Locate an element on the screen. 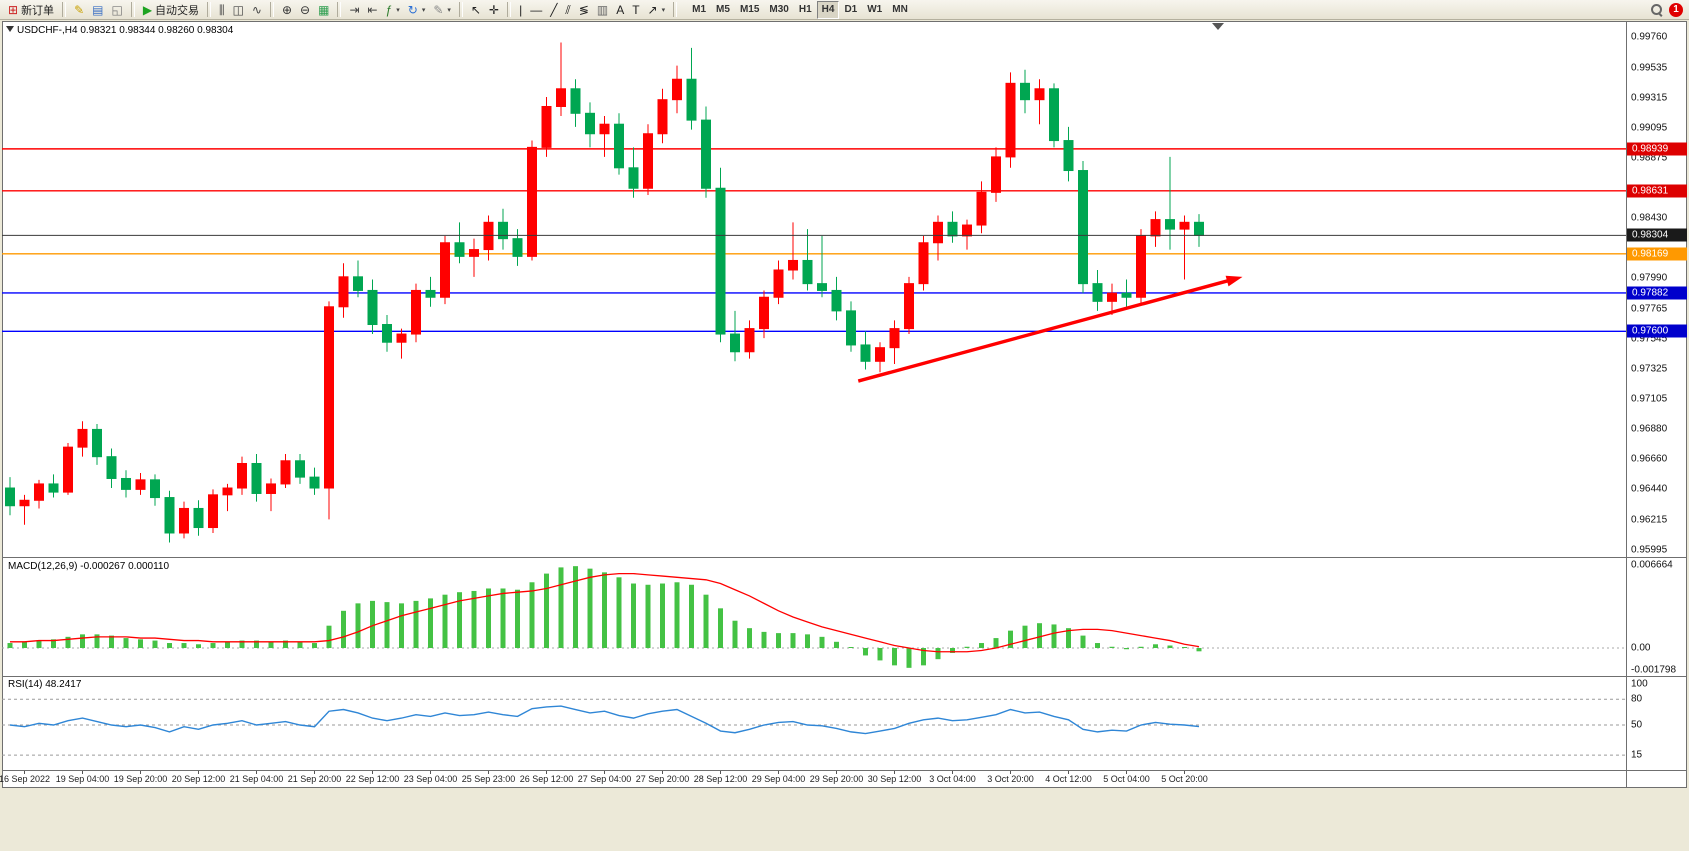 This screenshot has height=851, width=1689. rsi-axis-label: 100 is located at coordinates (1639, 684).